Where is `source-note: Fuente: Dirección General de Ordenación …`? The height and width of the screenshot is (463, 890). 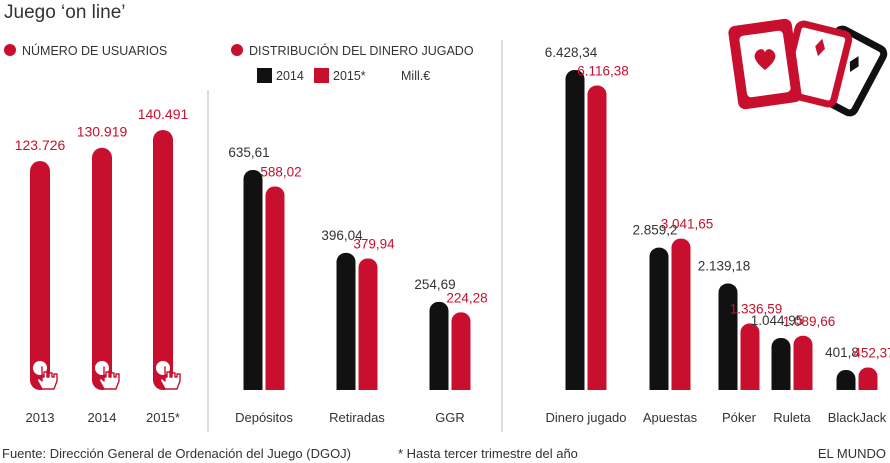 source-note: Fuente: Dirección General de Ordenación … is located at coordinates (176, 453).